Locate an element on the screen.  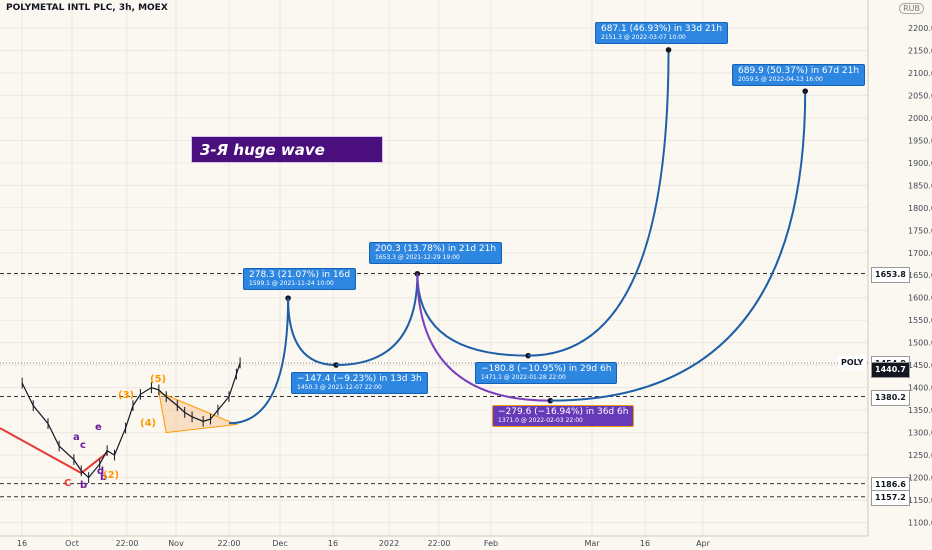
y-tick-label: 2150.0 is located at coordinates (920, 50).